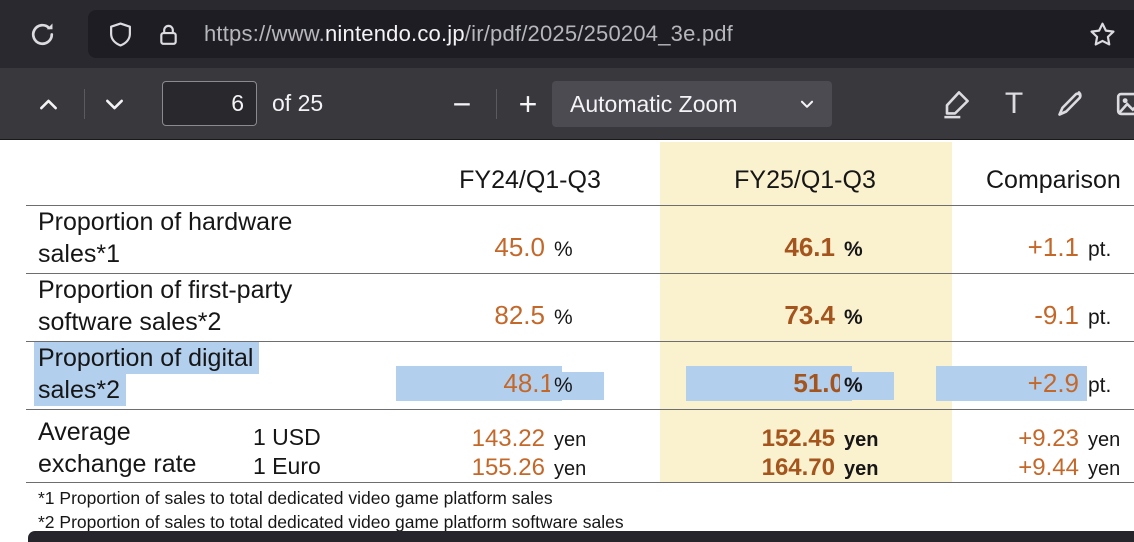 Image resolution: width=1134 pixels, height=542 pixels. I want to click on image-icon, so click(1124, 104).